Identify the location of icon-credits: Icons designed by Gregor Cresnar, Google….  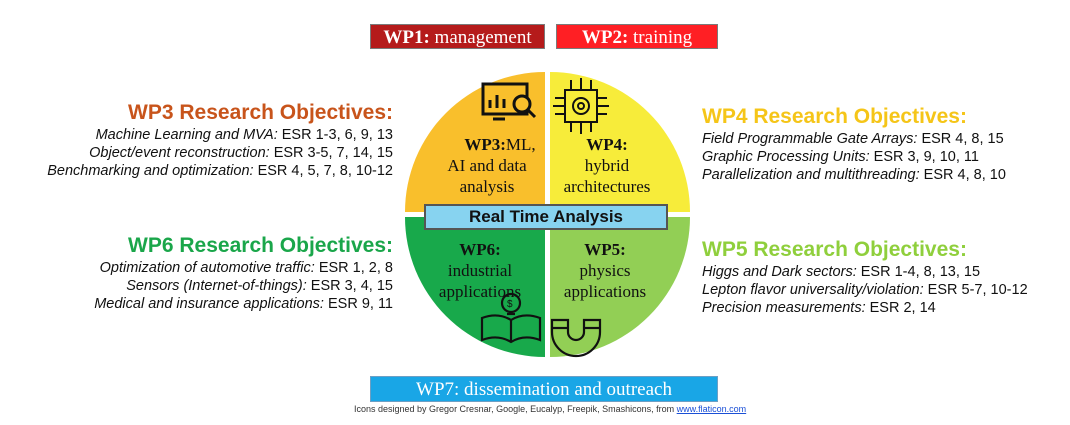
(550, 409).